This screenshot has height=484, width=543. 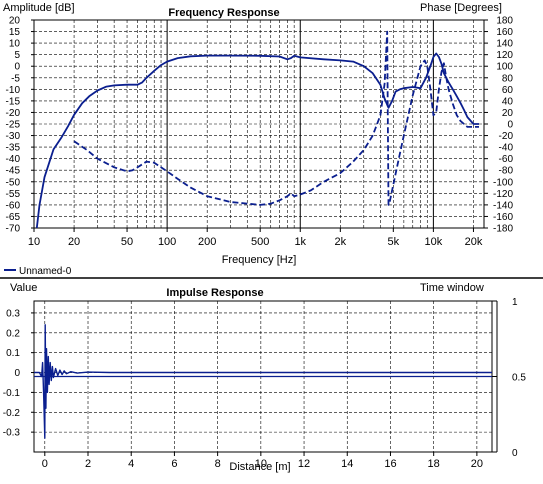 What do you see at coordinates (260, 242) in the screenshot?
I see `x-tick-label: 500` at bounding box center [260, 242].